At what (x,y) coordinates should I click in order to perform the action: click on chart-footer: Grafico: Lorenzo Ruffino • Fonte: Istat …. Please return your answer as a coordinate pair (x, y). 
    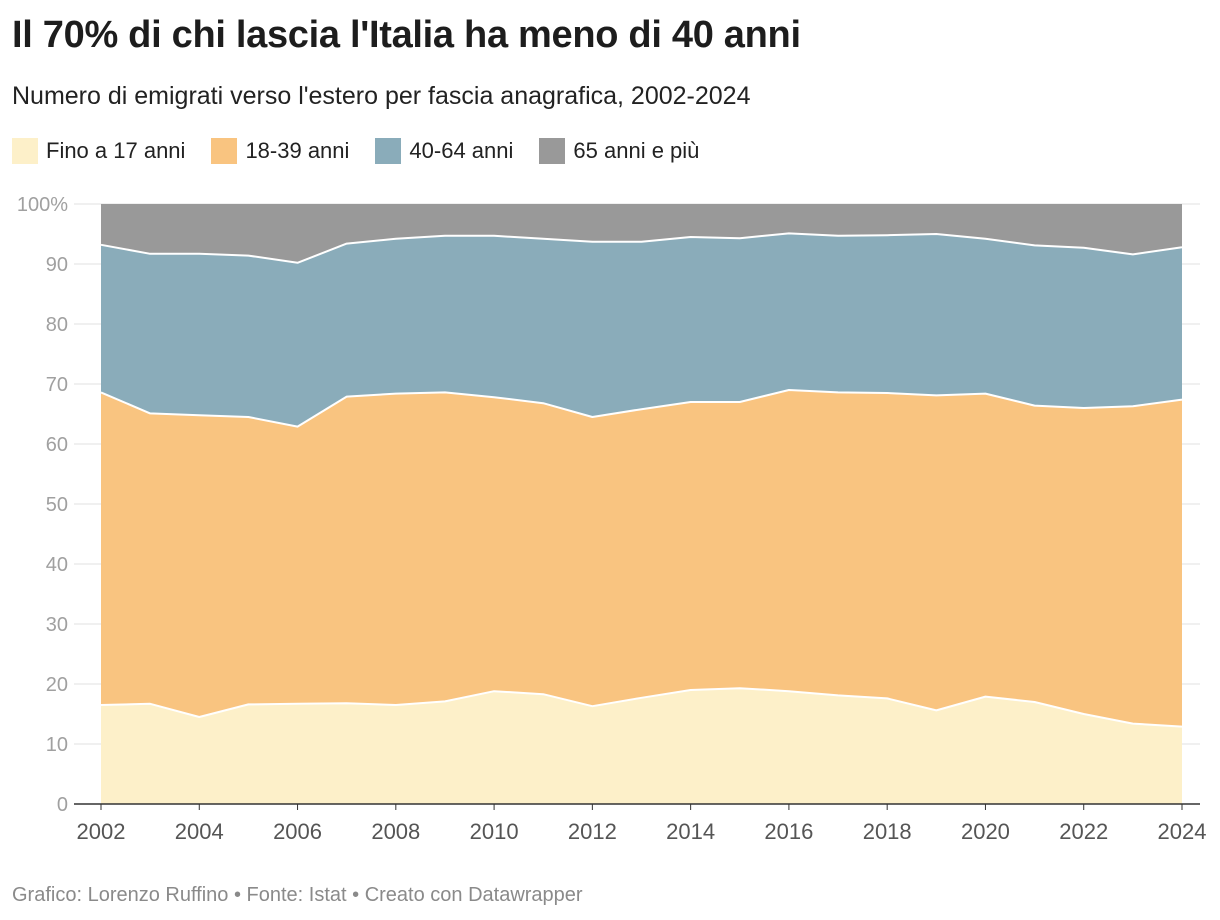
    Looking at the image, I should click on (297, 895).